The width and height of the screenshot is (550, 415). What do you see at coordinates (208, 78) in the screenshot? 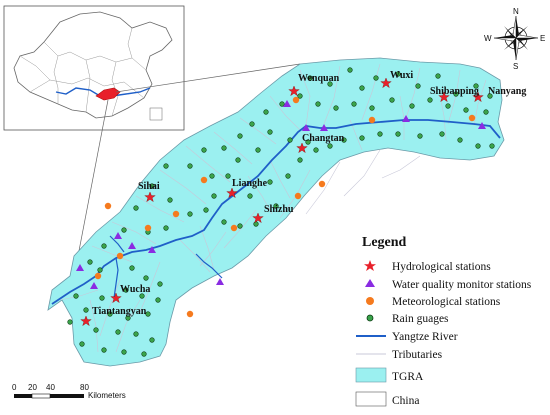
I see `leader-line-top` at bounding box center [208, 78].